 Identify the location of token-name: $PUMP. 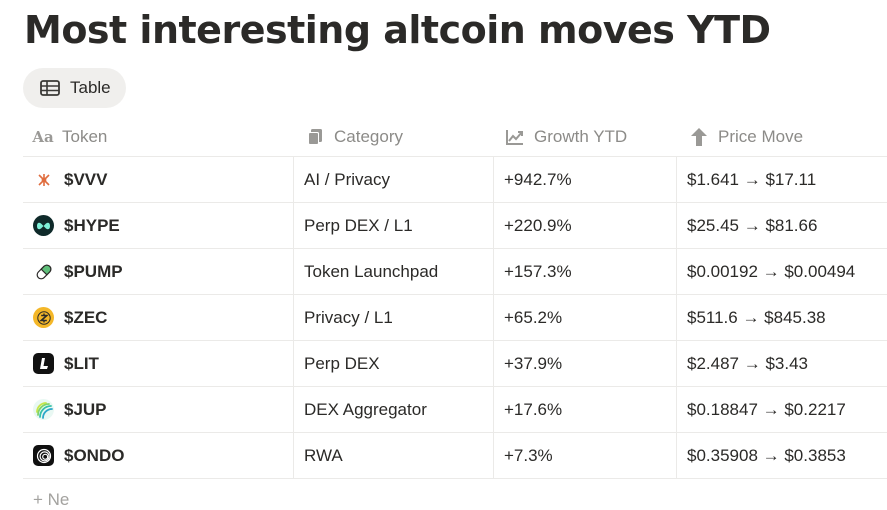
(93, 271).